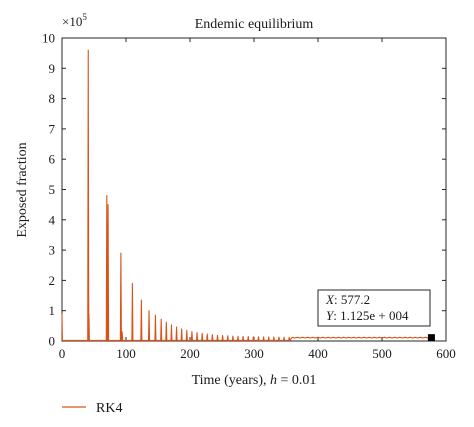 This screenshot has width=474, height=427. I want to click on datatip-x: X: 577.2, so click(347, 299).